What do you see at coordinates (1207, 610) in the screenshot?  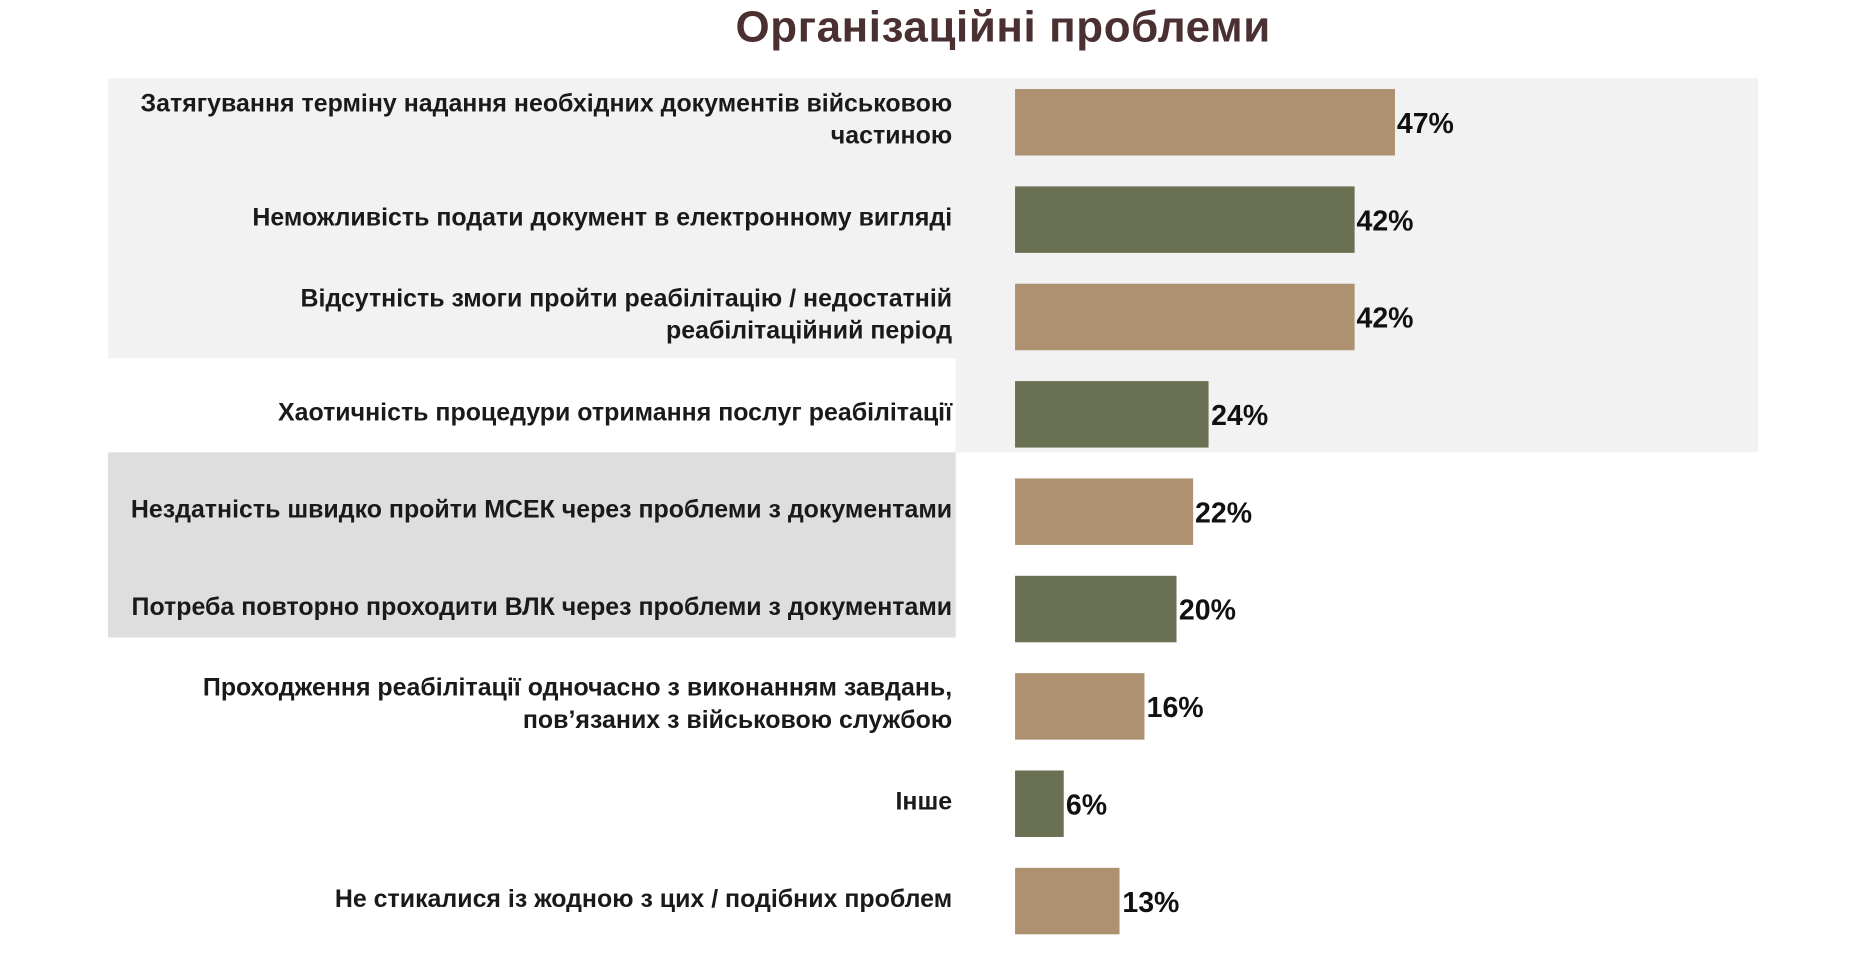 I see `data-label: 20%` at bounding box center [1207, 610].